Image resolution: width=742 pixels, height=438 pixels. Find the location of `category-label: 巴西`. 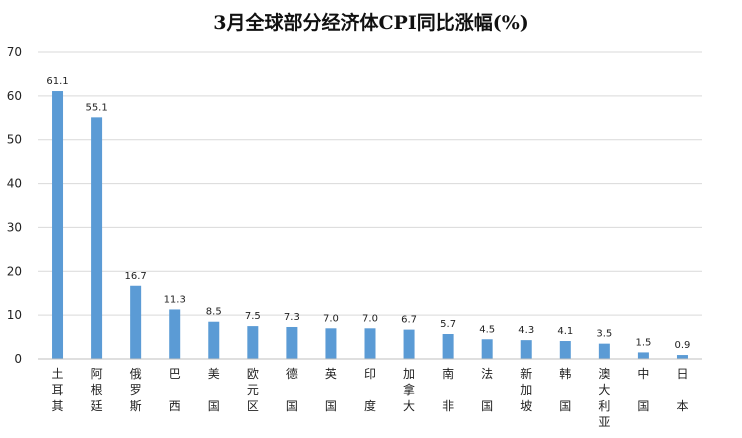

category-label: 巴西 is located at coordinates (175, 390).